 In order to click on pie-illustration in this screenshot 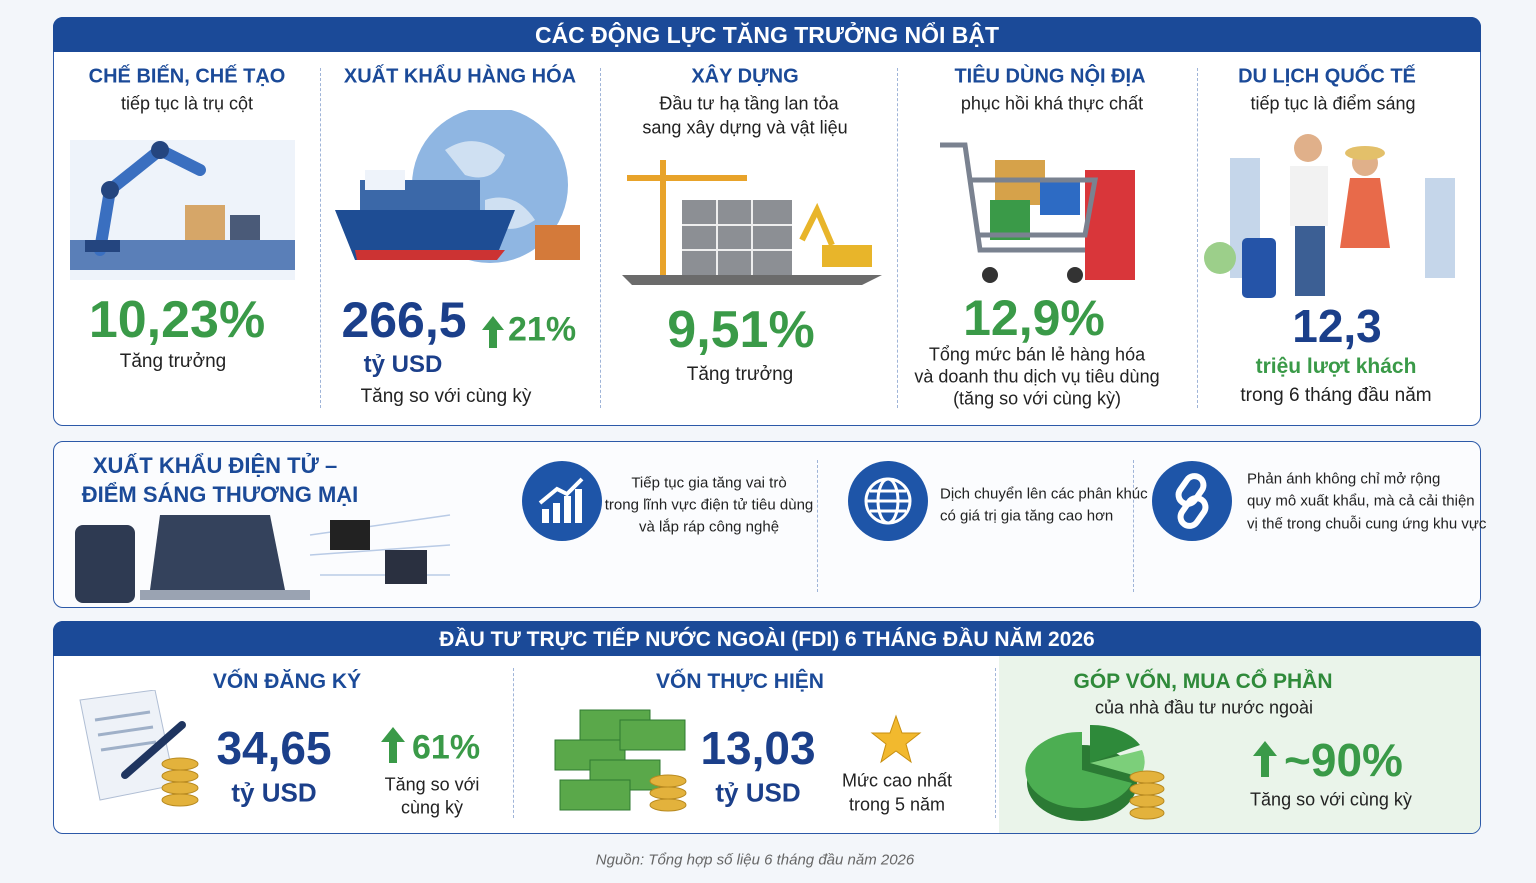, I will do `click(1095, 772)`.